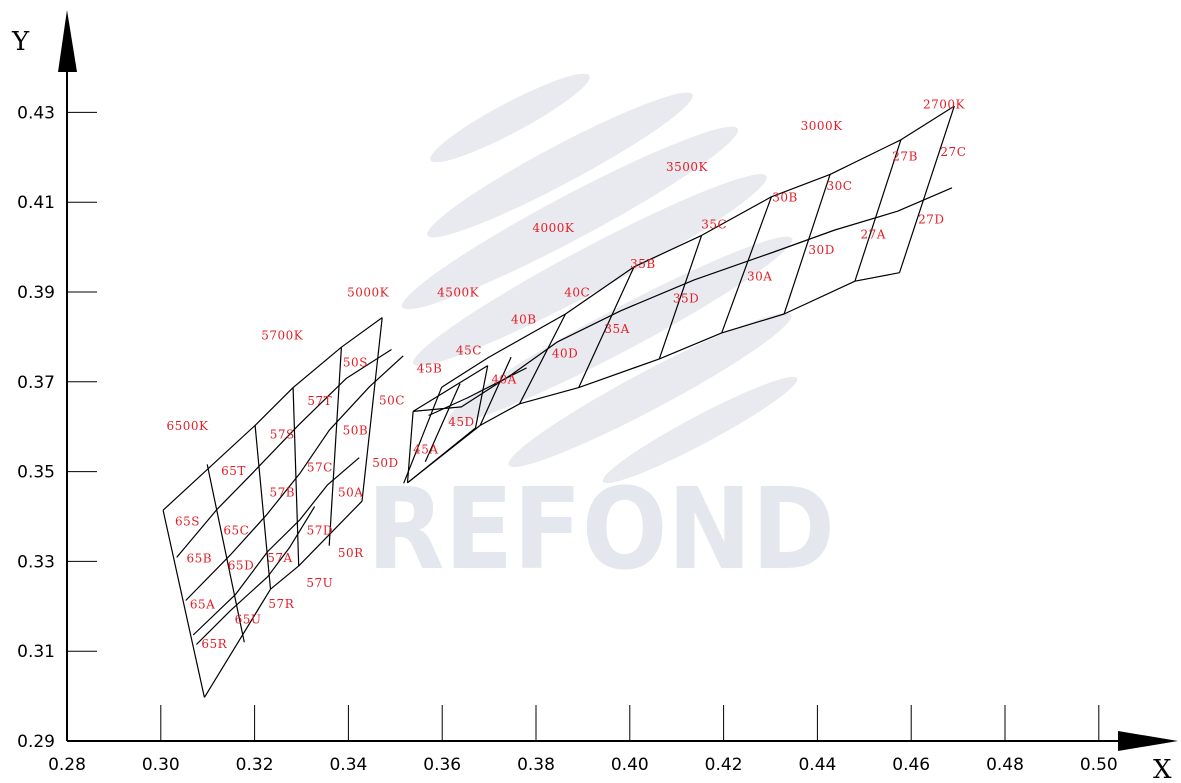 The height and width of the screenshot is (783, 1181). What do you see at coordinates (442, 765) in the screenshot?
I see `x-tick-label: 0.36` at bounding box center [442, 765].